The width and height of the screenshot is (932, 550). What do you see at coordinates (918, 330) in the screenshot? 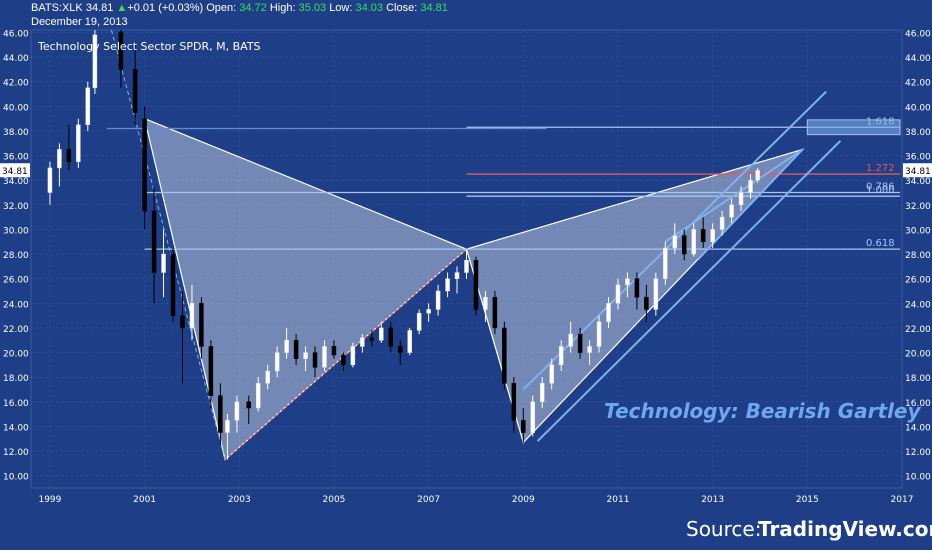
I see `y-tick-label-right: 22.00` at bounding box center [918, 330].